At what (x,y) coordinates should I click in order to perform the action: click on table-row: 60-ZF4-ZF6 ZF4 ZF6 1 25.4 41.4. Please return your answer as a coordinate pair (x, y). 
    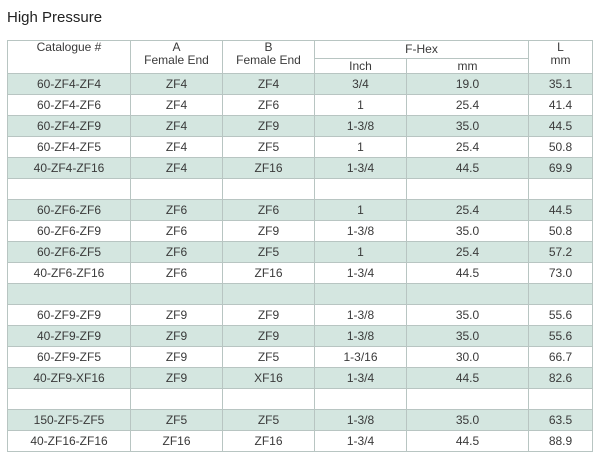
    Looking at the image, I should click on (300, 105).